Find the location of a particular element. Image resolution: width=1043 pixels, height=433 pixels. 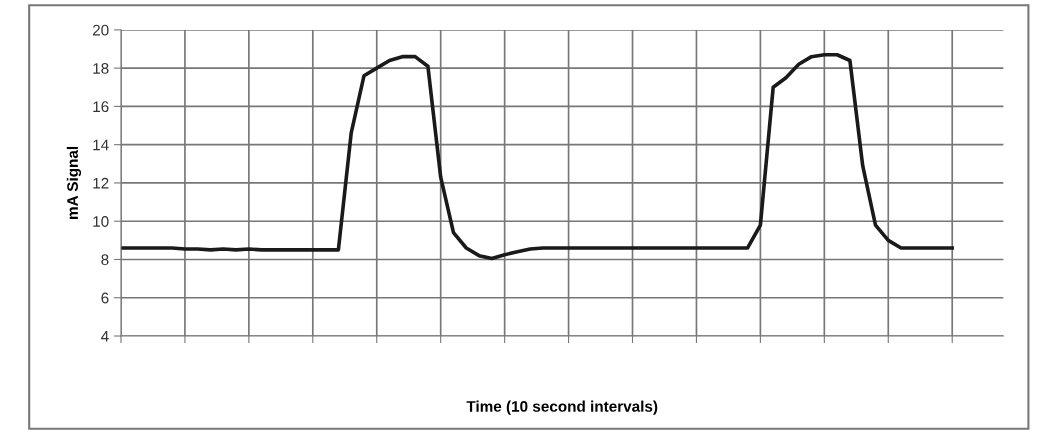

y-tick-label: 16 is located at coordinates (101, 107).